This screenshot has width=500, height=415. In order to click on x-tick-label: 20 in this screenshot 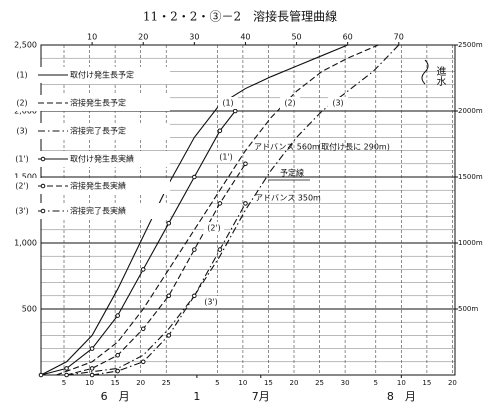, I will do `click(143, 37)`.